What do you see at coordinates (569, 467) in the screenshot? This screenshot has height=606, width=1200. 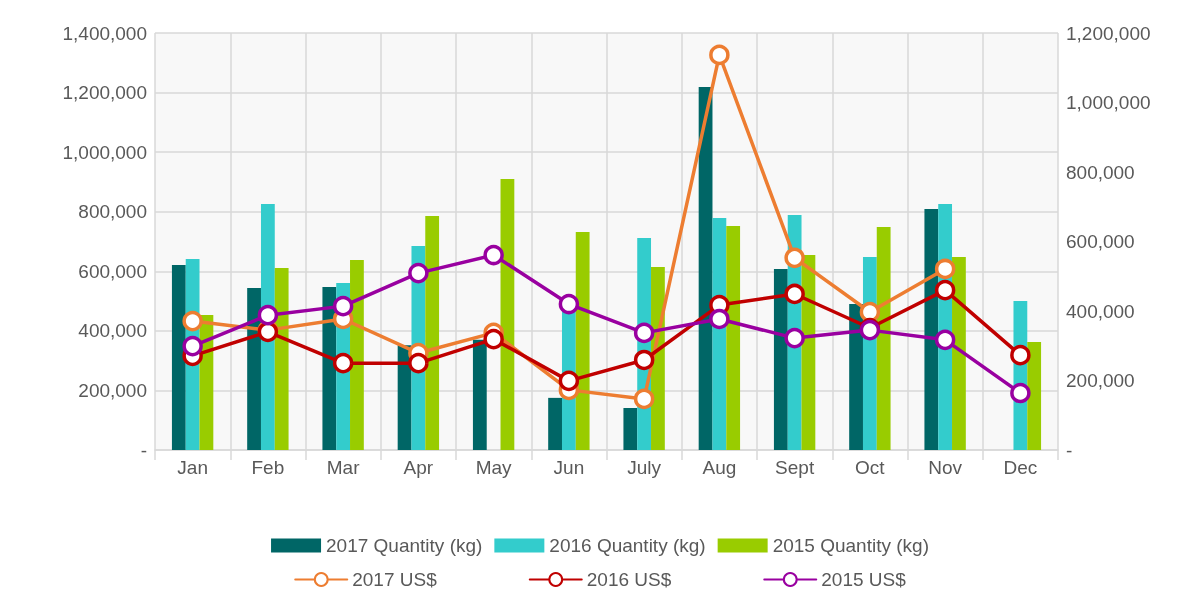 I see `x-tick-label: Jun` at bounding box center [569, 467].